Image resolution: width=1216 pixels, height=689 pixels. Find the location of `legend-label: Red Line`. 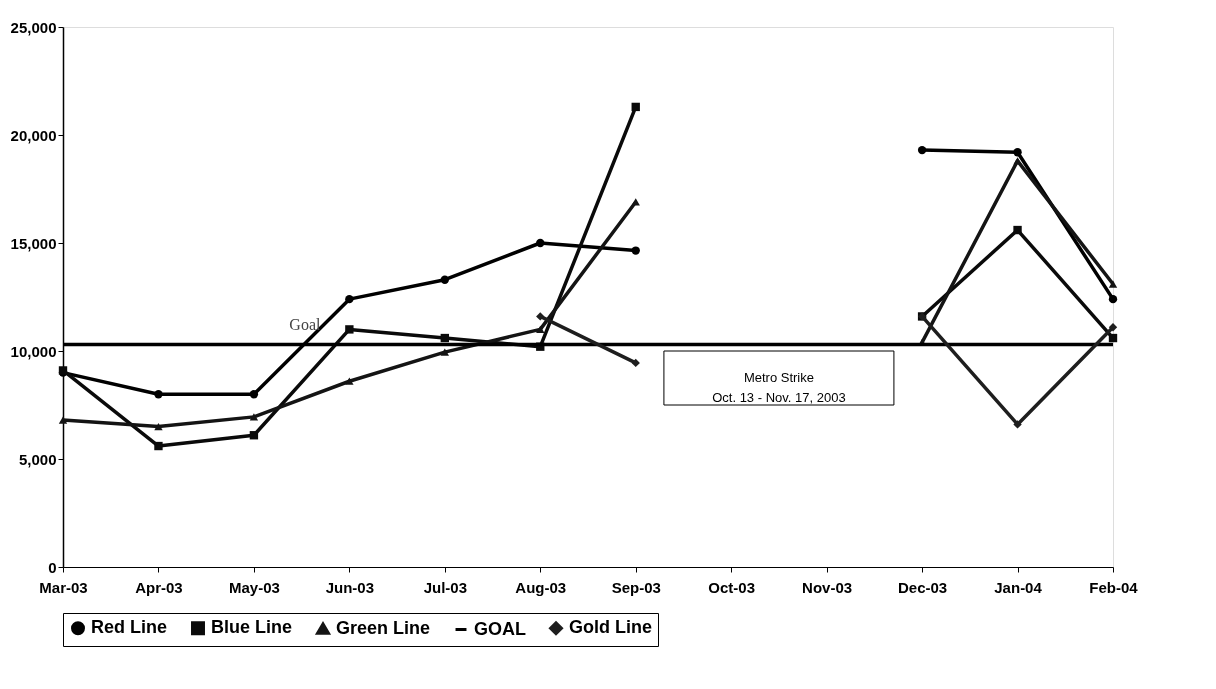

legend-label: Red Line is located at coordinates (129, 627).